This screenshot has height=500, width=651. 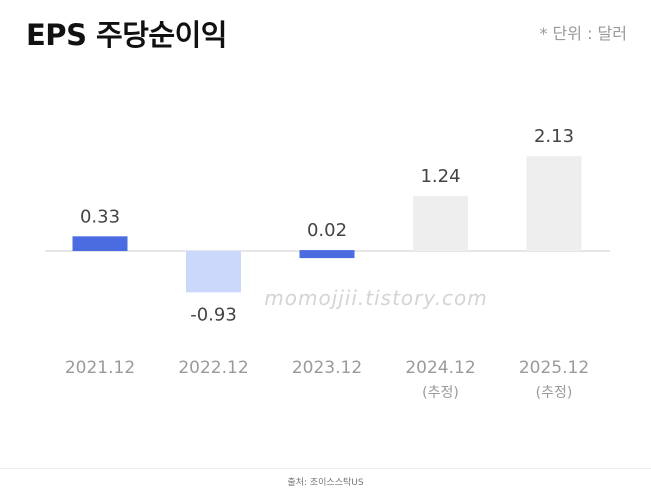 I want to click on value-label-2025.12: 2.13, so click(x=554, y=136).